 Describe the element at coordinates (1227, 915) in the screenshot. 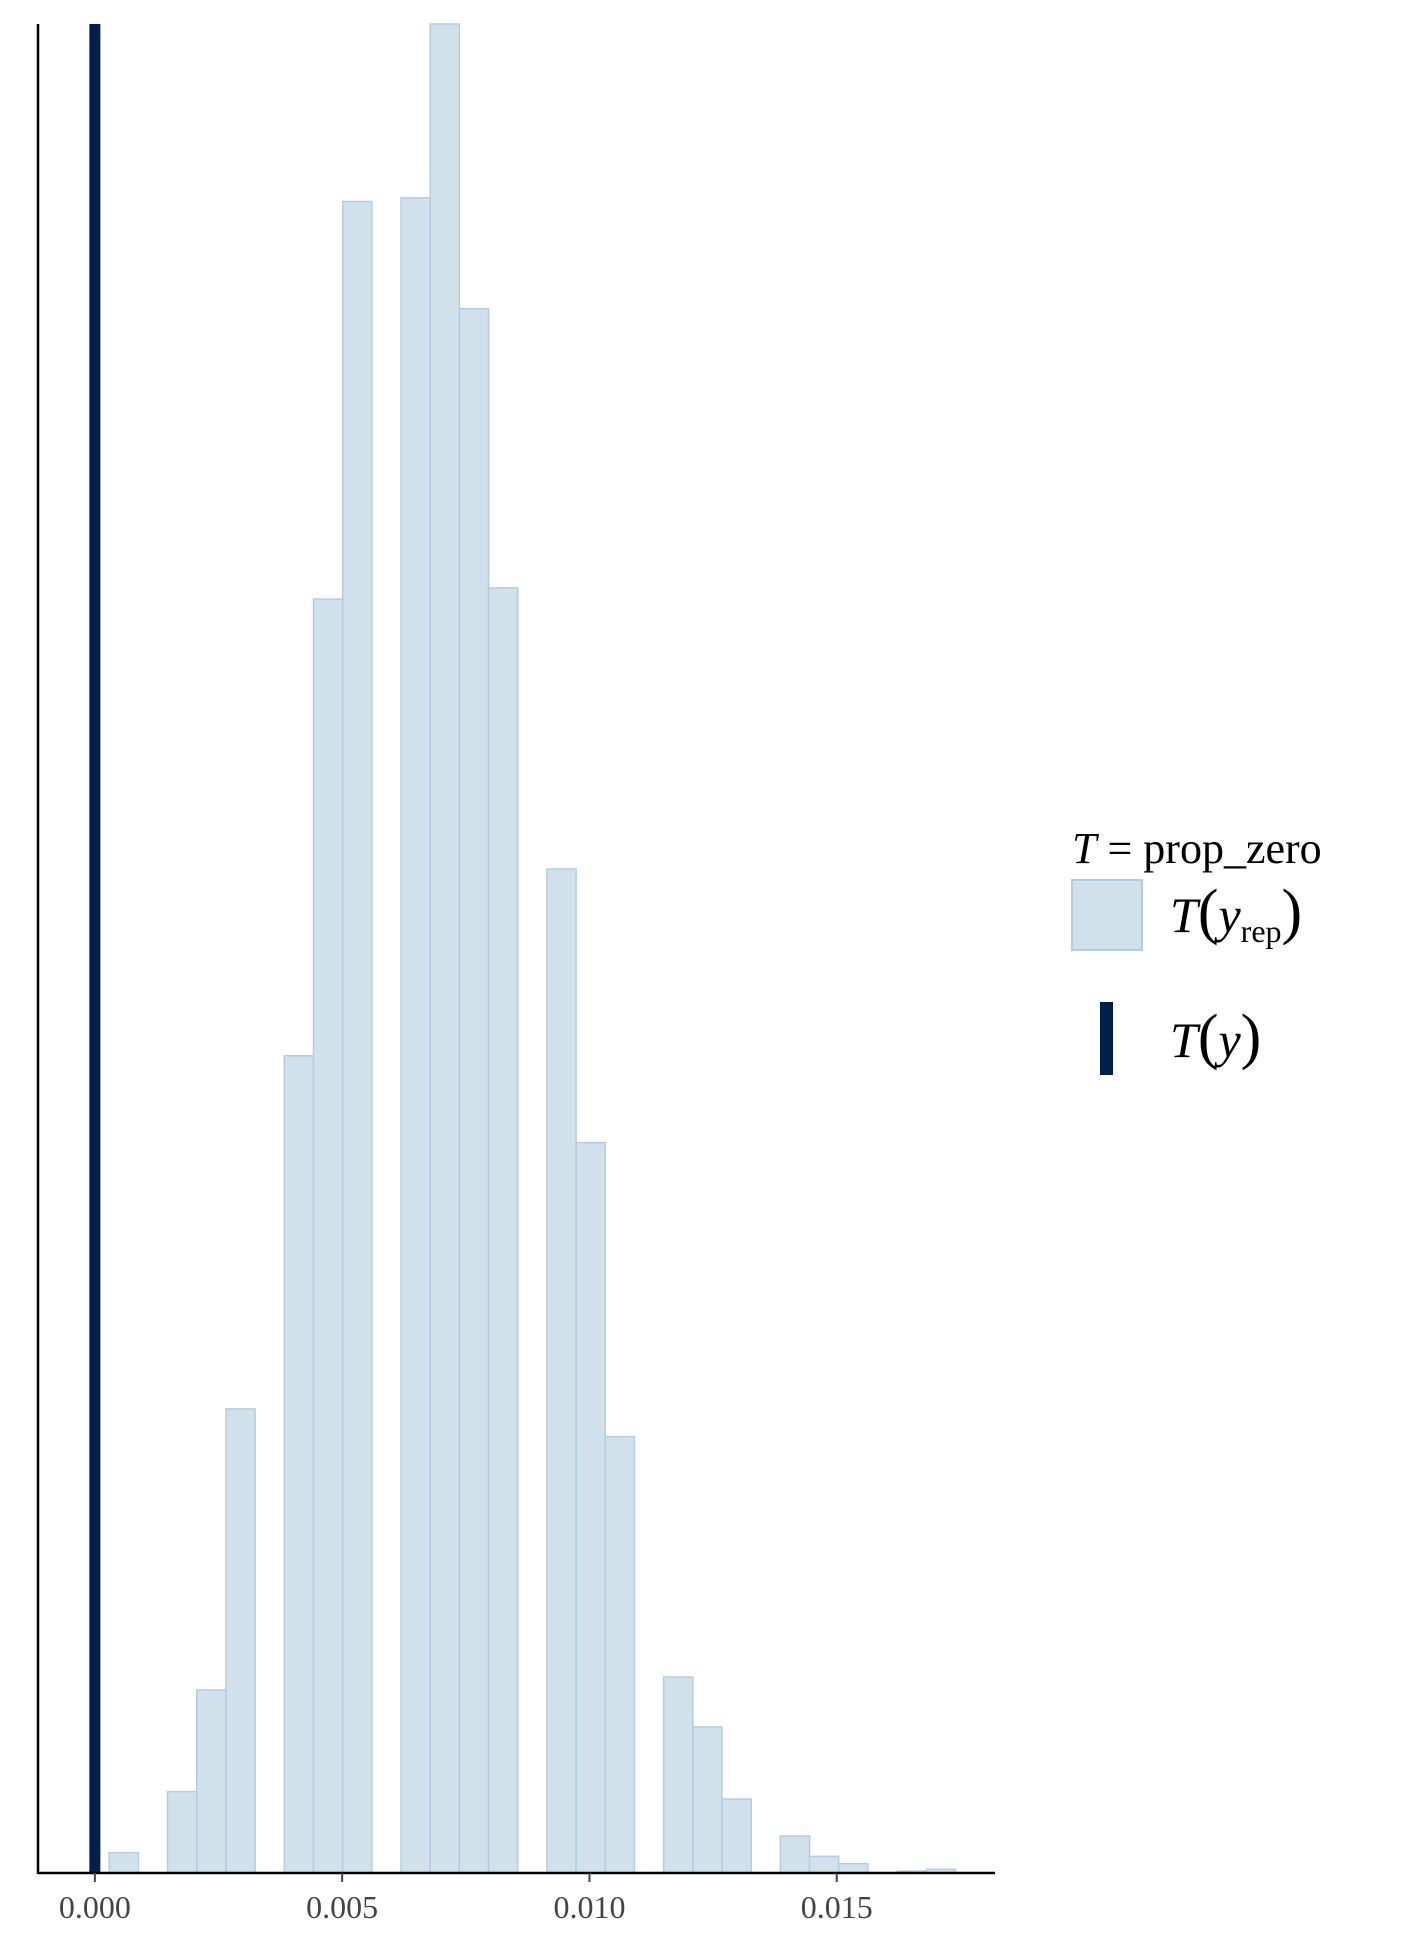

I see `legend-yrep-y: y` at that location.